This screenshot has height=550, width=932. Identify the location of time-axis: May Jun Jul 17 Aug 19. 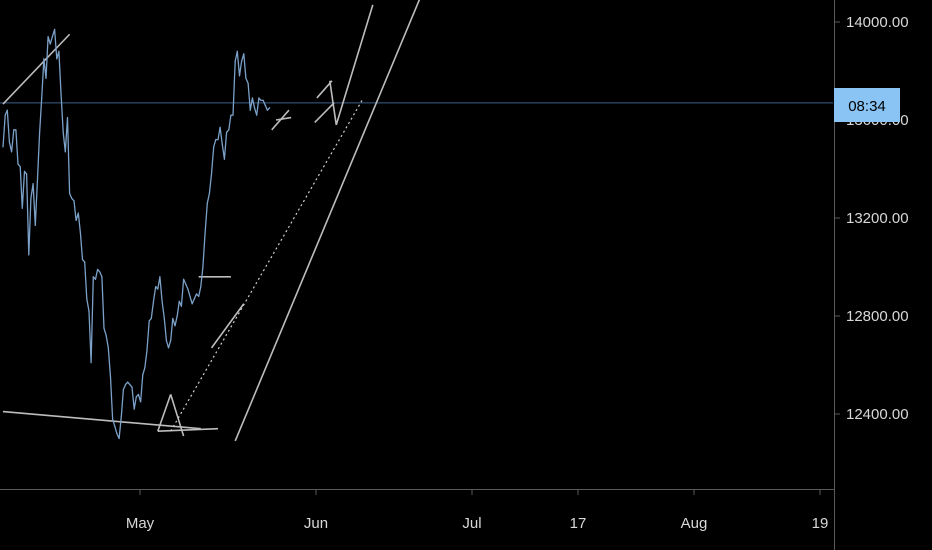
(477, 510).